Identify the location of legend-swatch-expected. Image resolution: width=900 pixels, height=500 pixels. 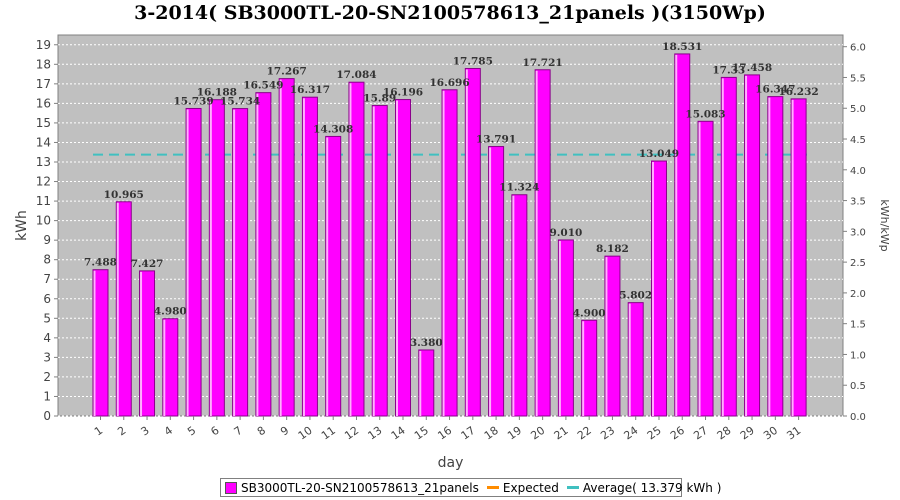
(492, 487).